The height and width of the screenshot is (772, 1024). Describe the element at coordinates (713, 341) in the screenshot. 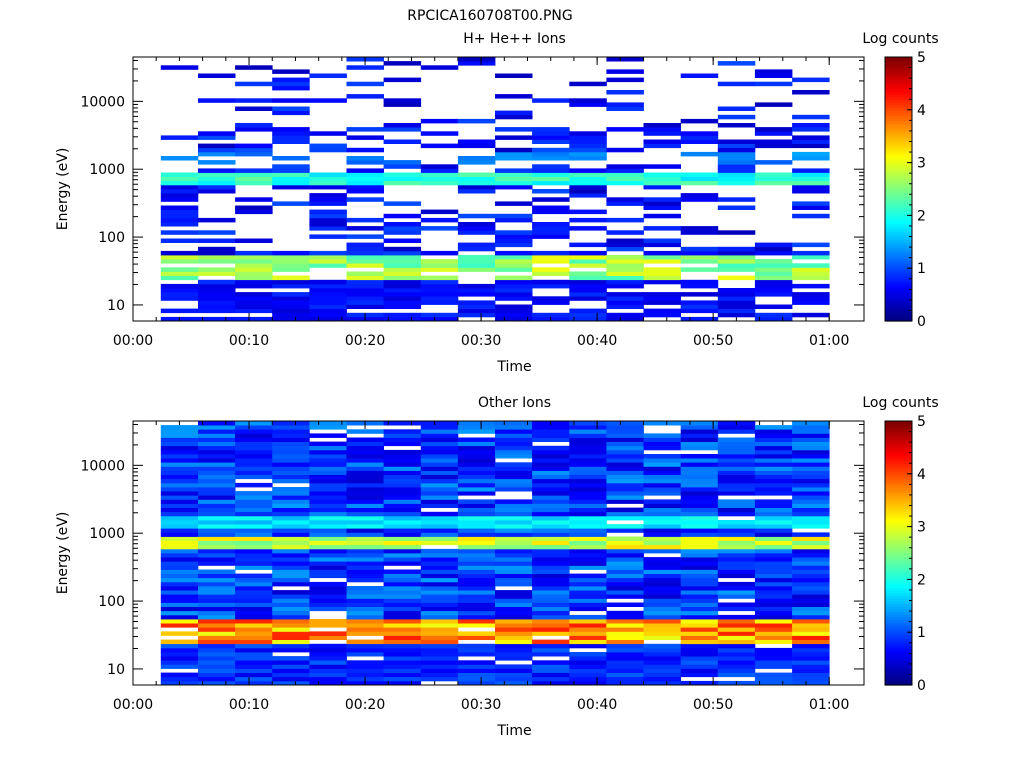

I see `x-tick-label: 00:50` at that location.